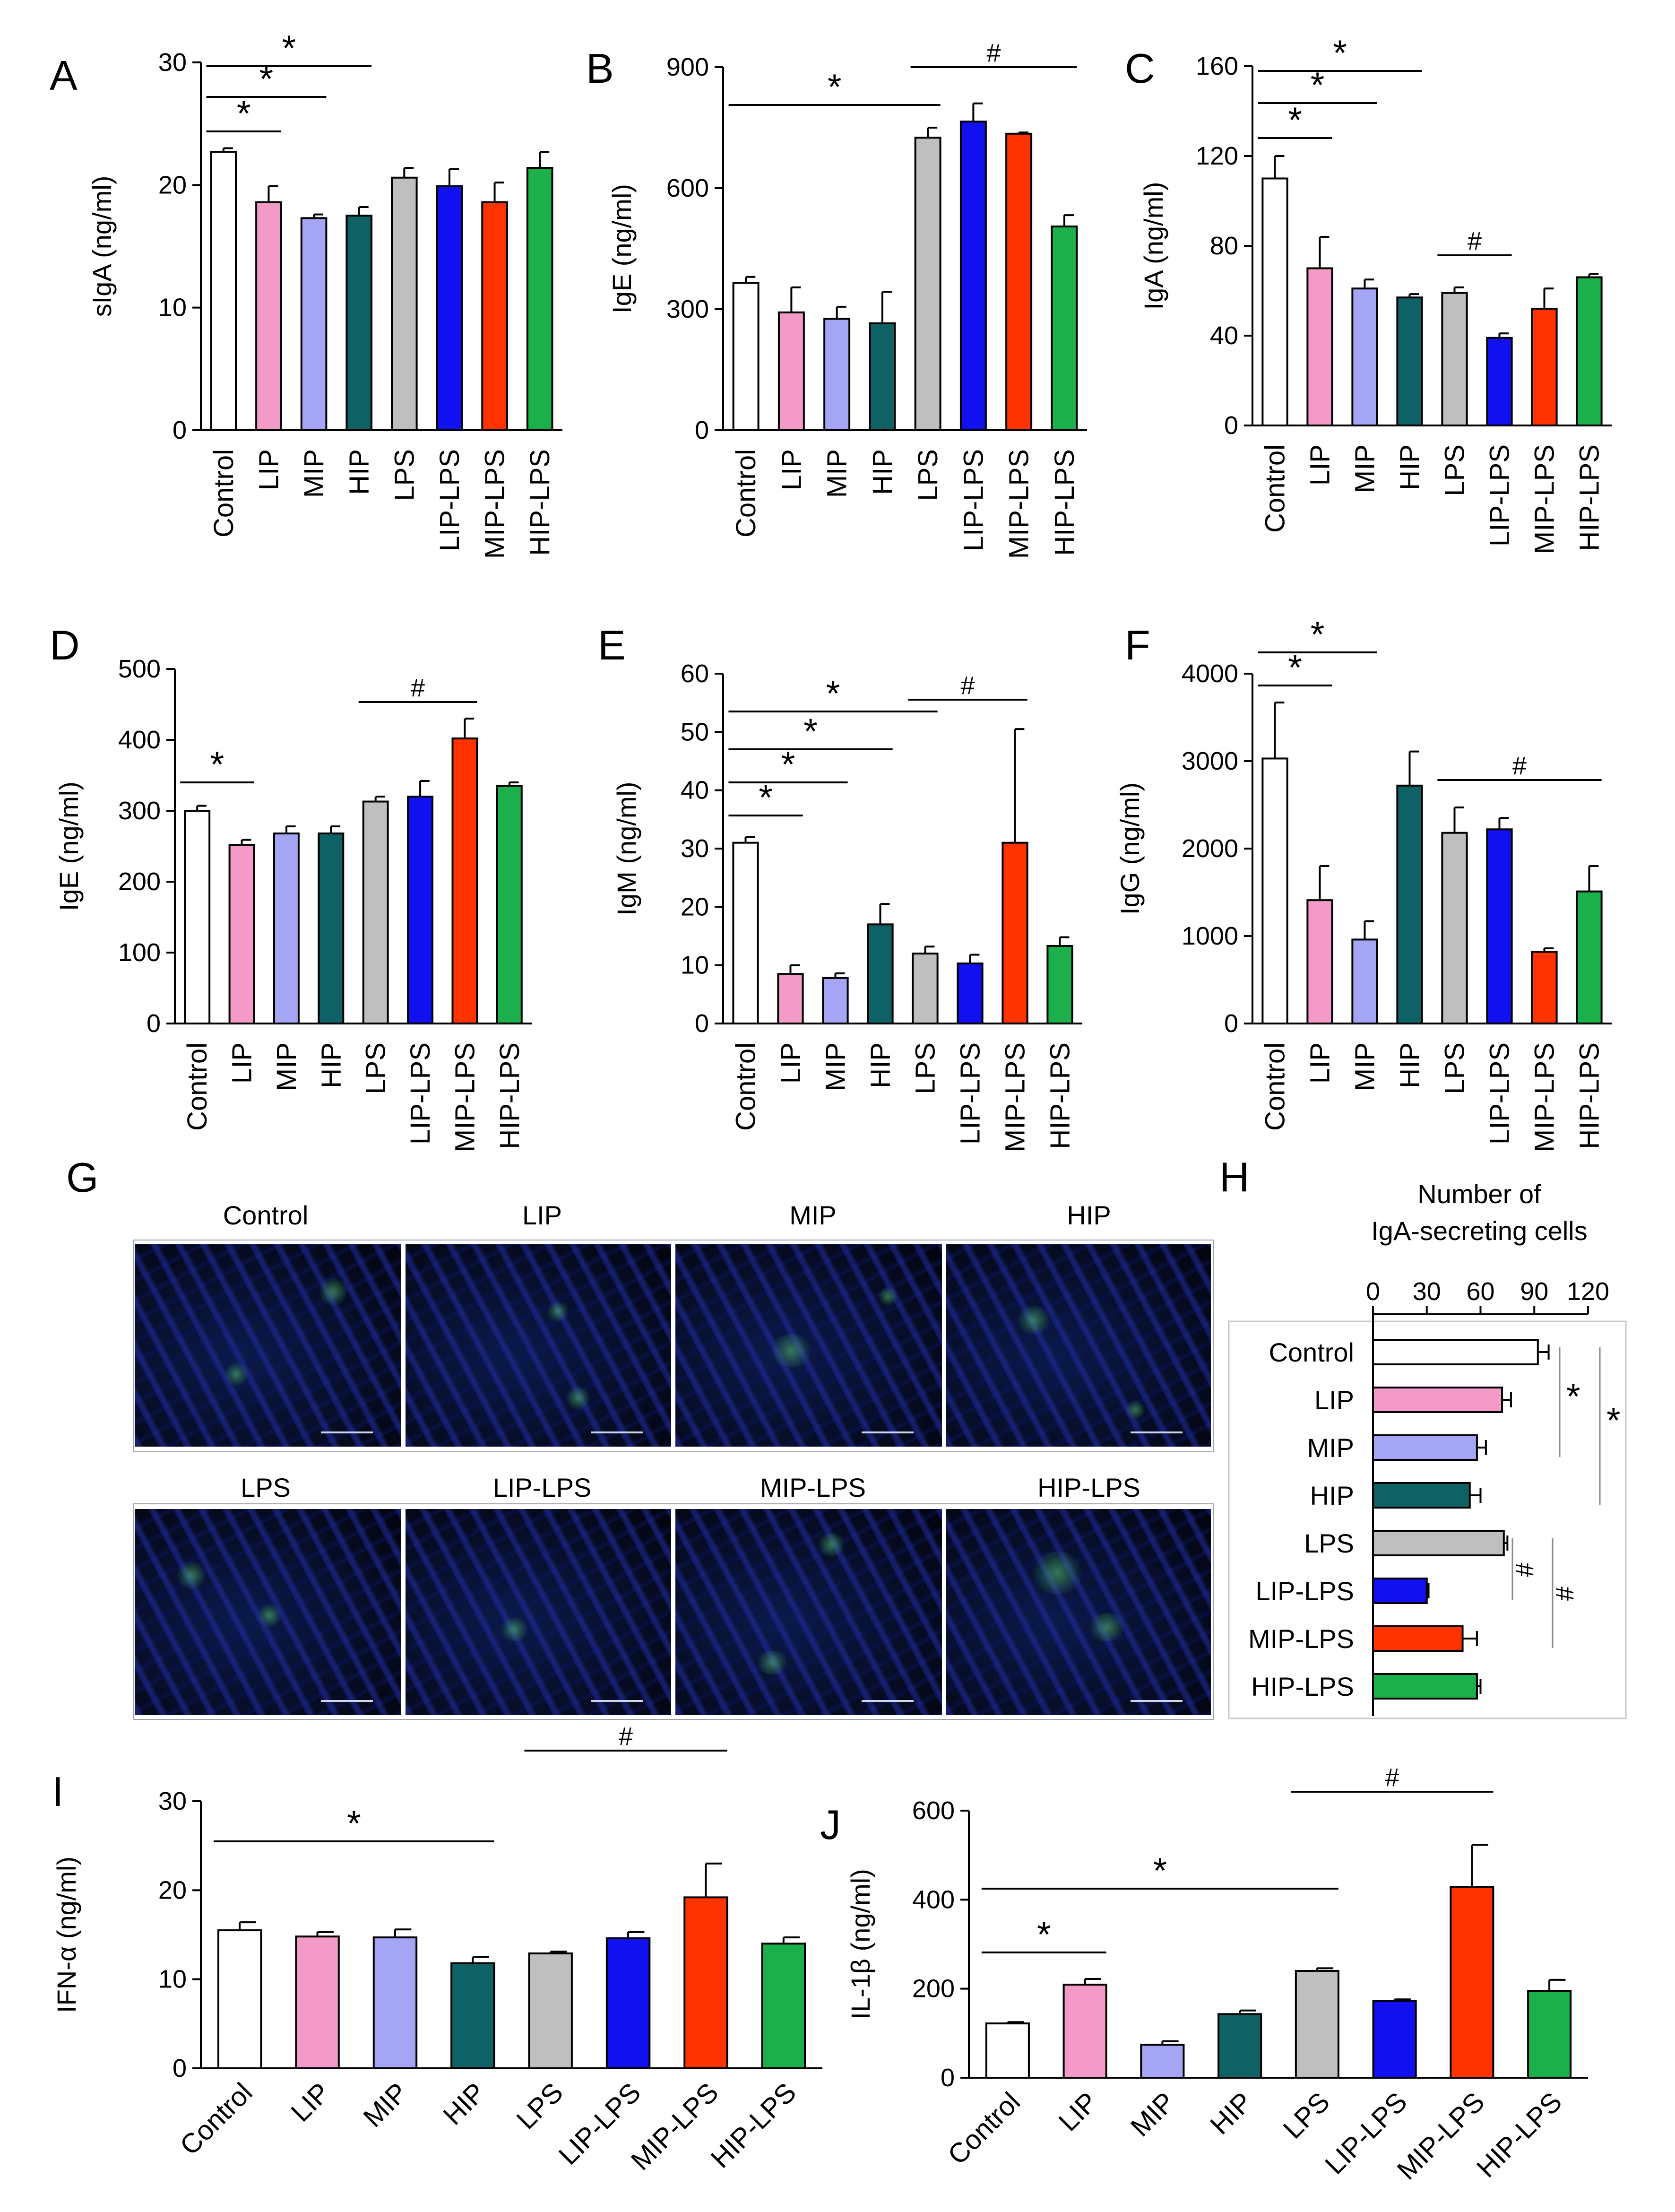  I want to click on x-tick-label: 120, so click(1588, 1291).